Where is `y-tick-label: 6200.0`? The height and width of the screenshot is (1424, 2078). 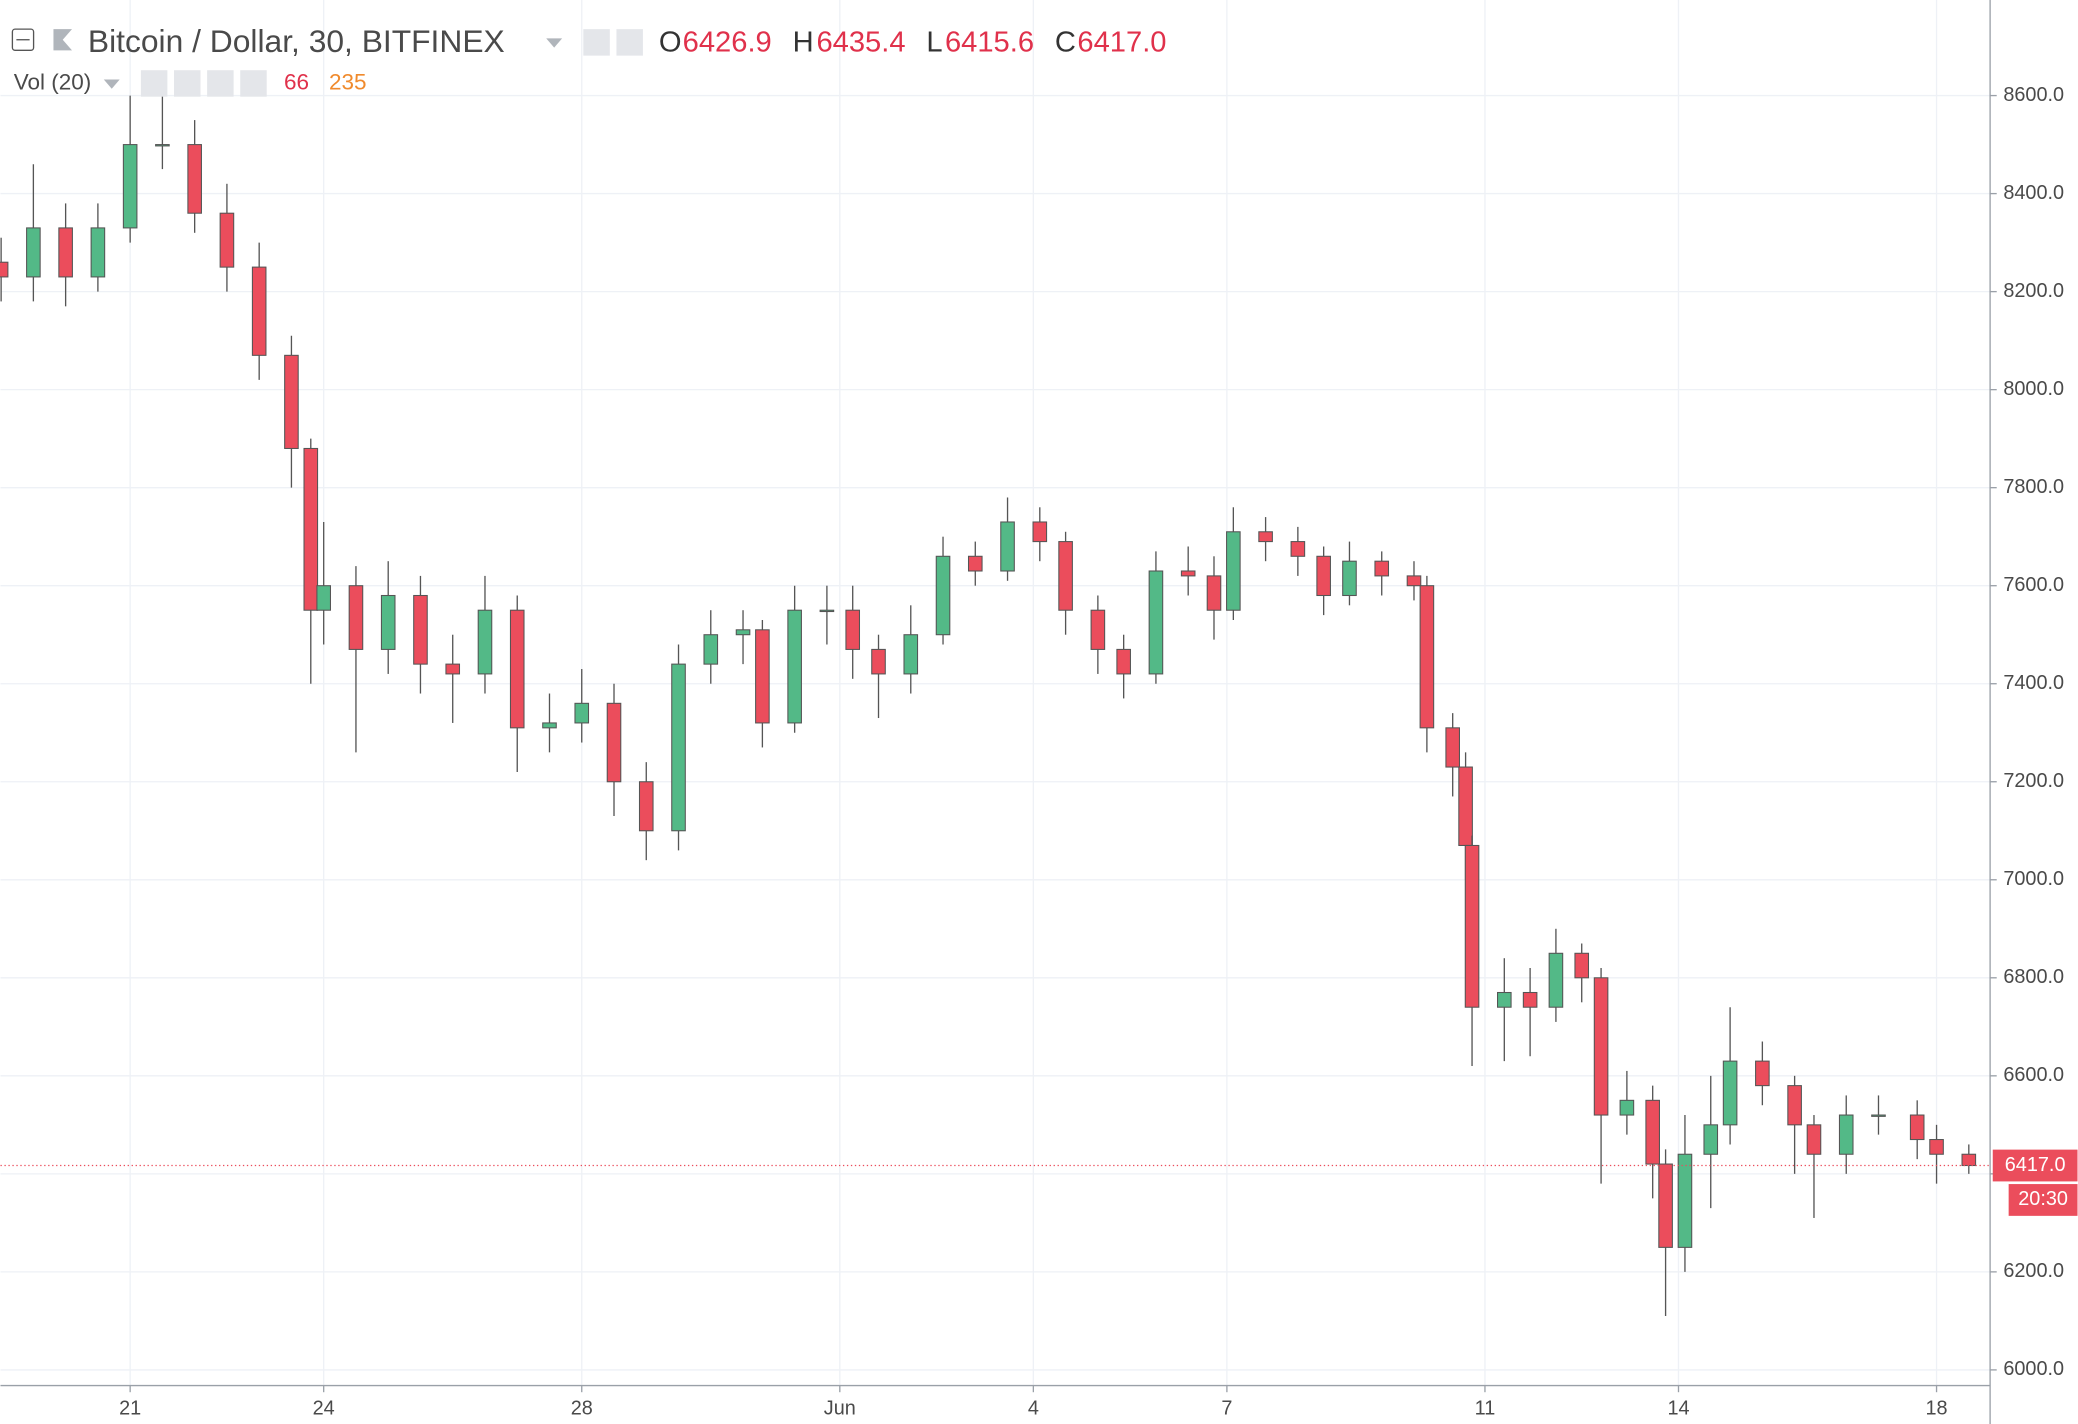 y-tick-label: 6200.0 is located at coordinates (2033, 1271).